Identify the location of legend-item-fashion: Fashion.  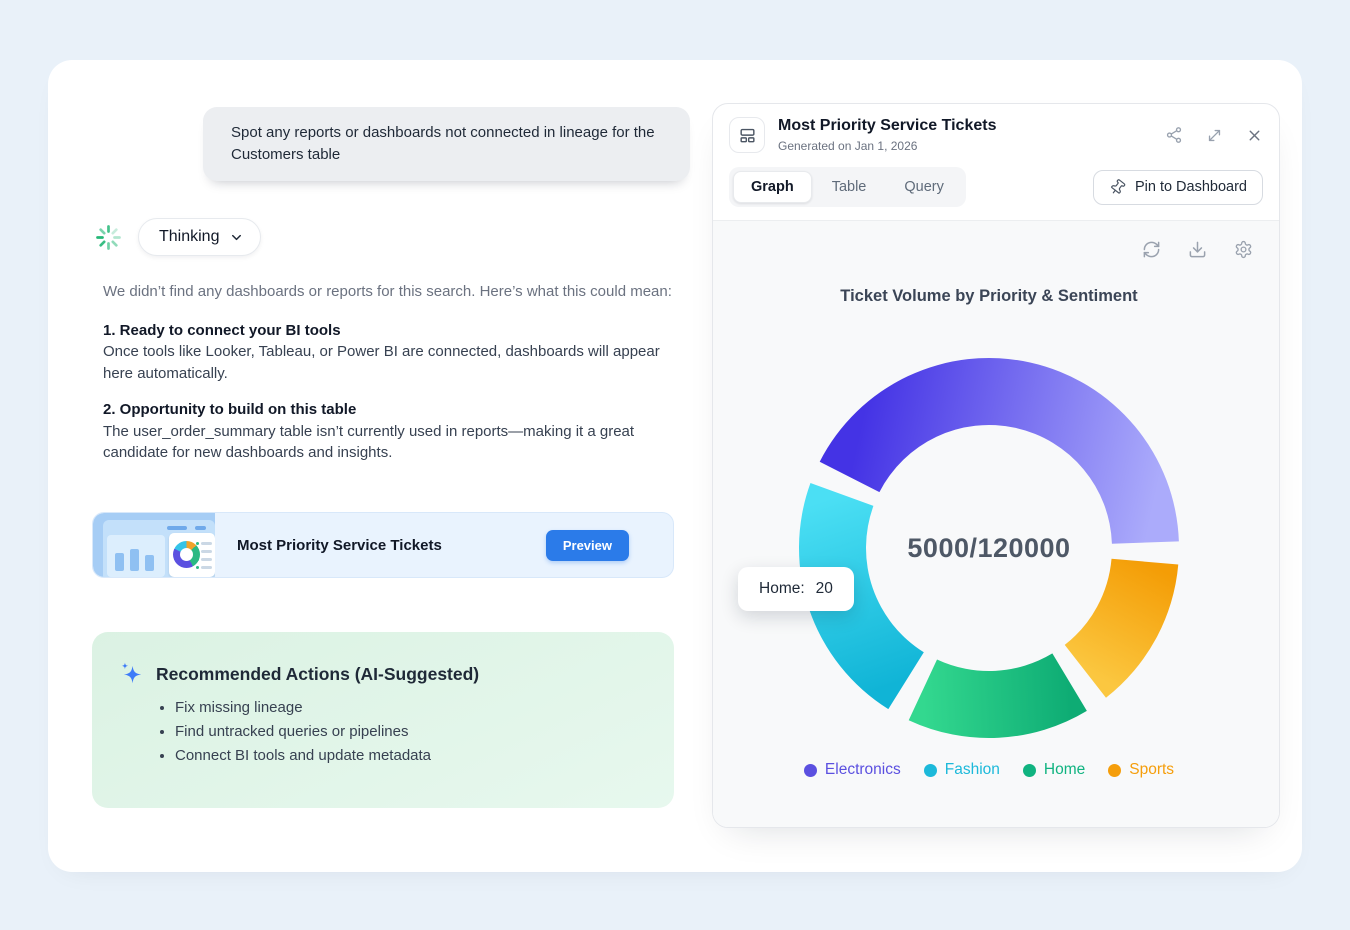
(961, 770).